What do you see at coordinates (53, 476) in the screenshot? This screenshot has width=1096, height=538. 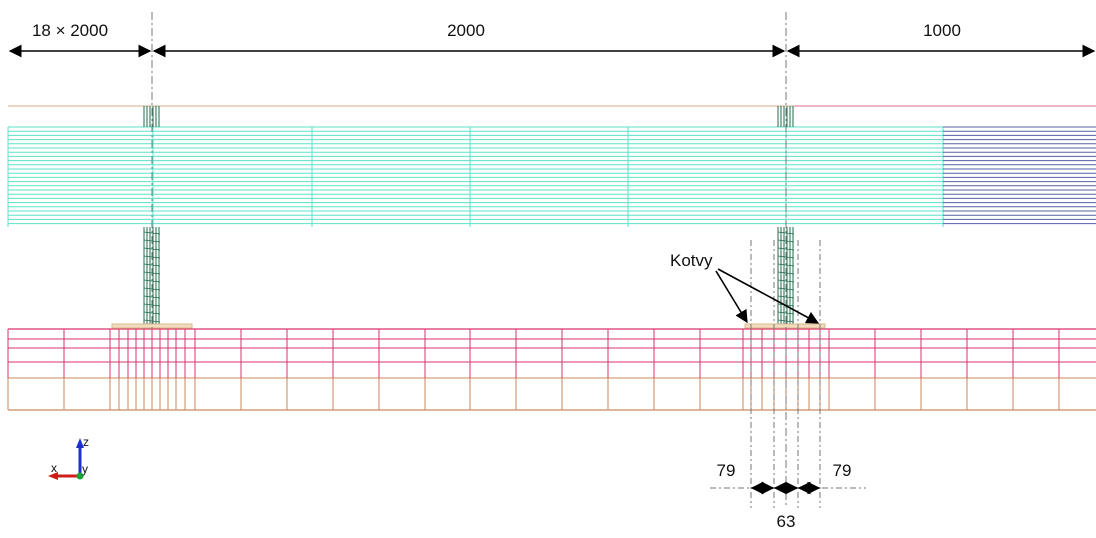 I see `axis-x-head` at bounding box center [53, 476].